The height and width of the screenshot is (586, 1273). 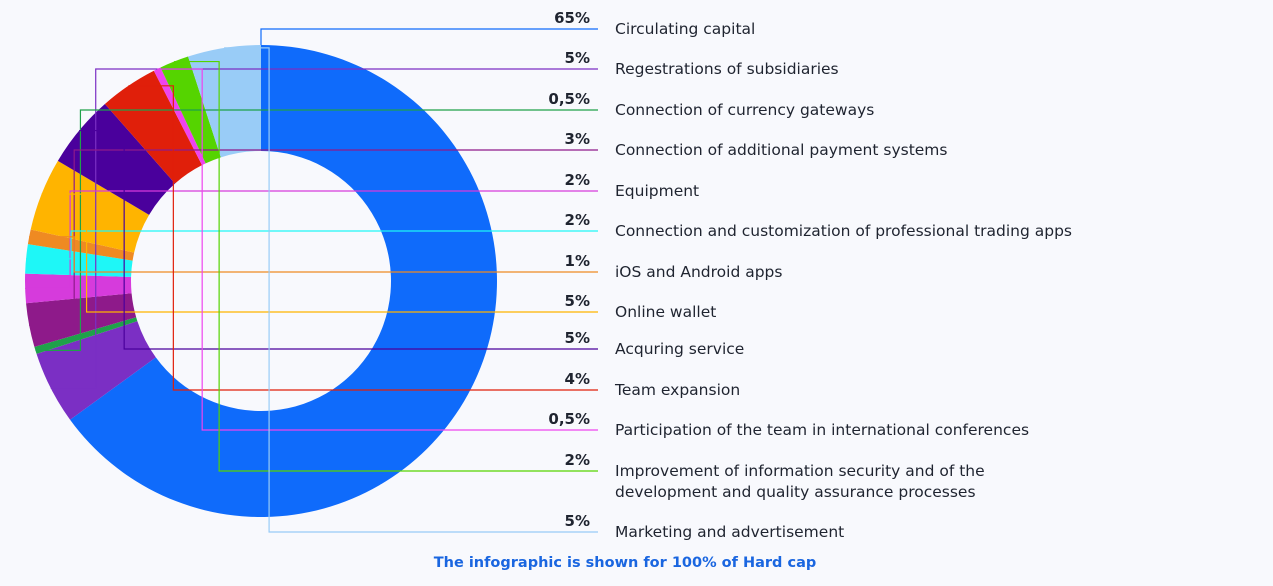 What do you see at coordinates (657, 191) in the screenshot?
I see `category-label-equipment: Equipment` at bounding box center [657, 191].